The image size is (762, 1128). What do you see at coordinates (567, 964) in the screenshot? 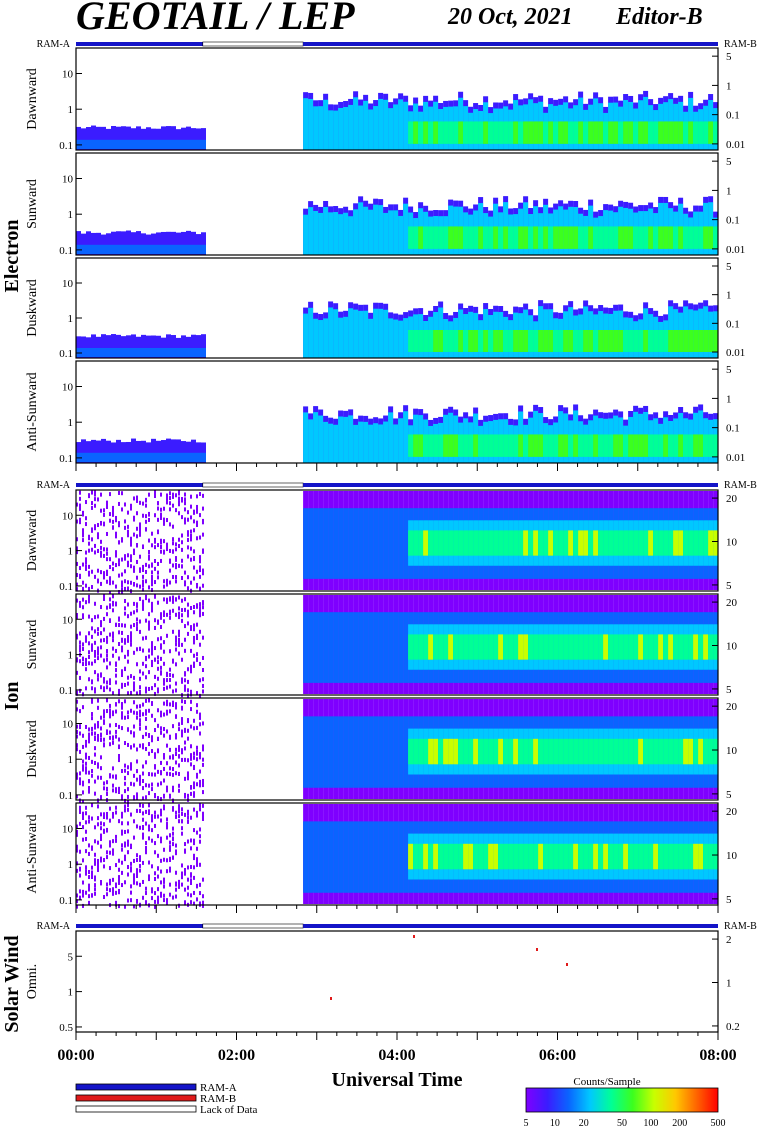
I see `solar-wind-point` at bounding box center [567, 964].